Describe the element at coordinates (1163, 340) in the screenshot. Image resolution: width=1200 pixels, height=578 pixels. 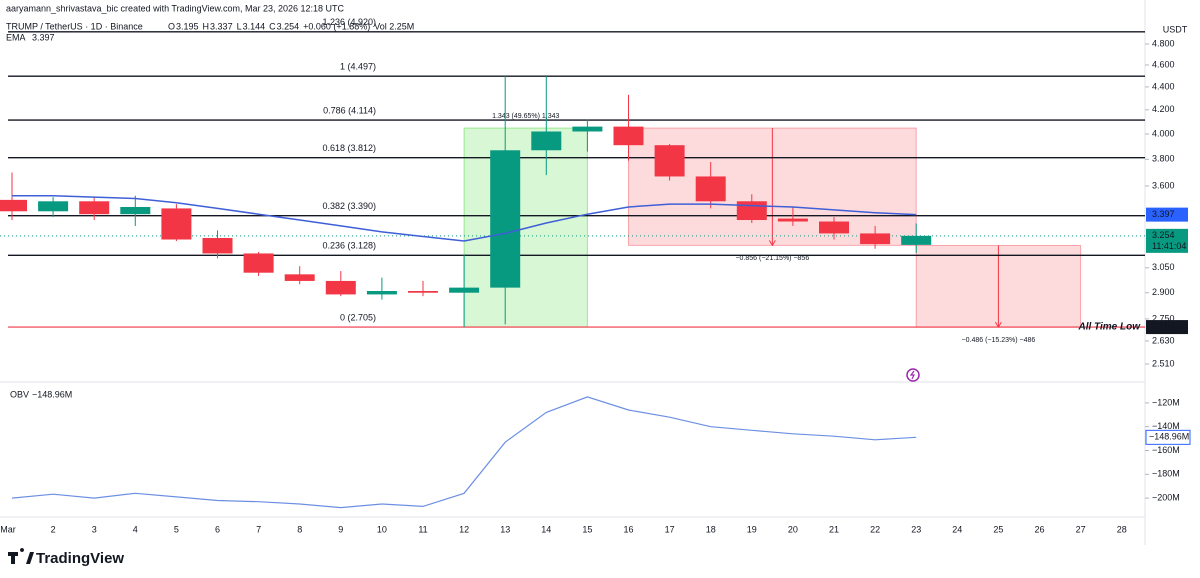
I see `y-tick-label: 2.630` at that location.